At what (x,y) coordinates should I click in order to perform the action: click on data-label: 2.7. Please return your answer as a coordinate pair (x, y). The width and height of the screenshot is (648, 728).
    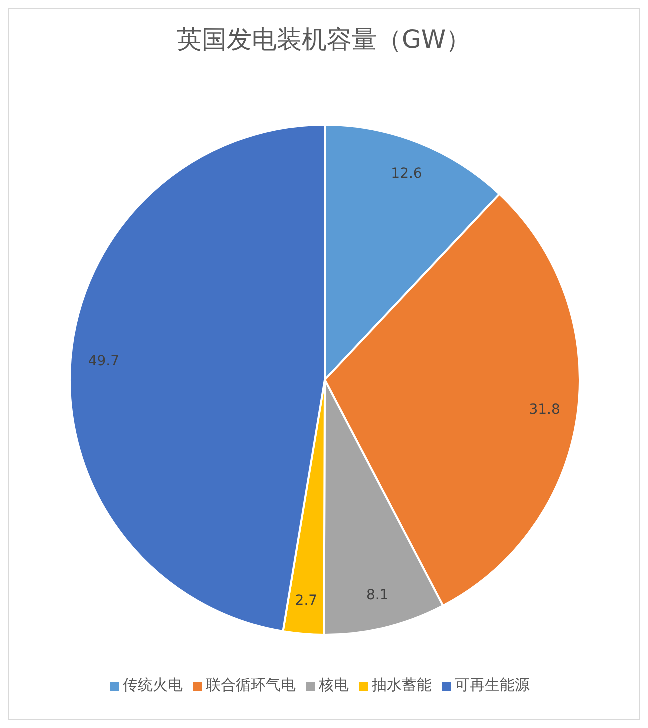
    Looking at the image, I should click on (306, 601).